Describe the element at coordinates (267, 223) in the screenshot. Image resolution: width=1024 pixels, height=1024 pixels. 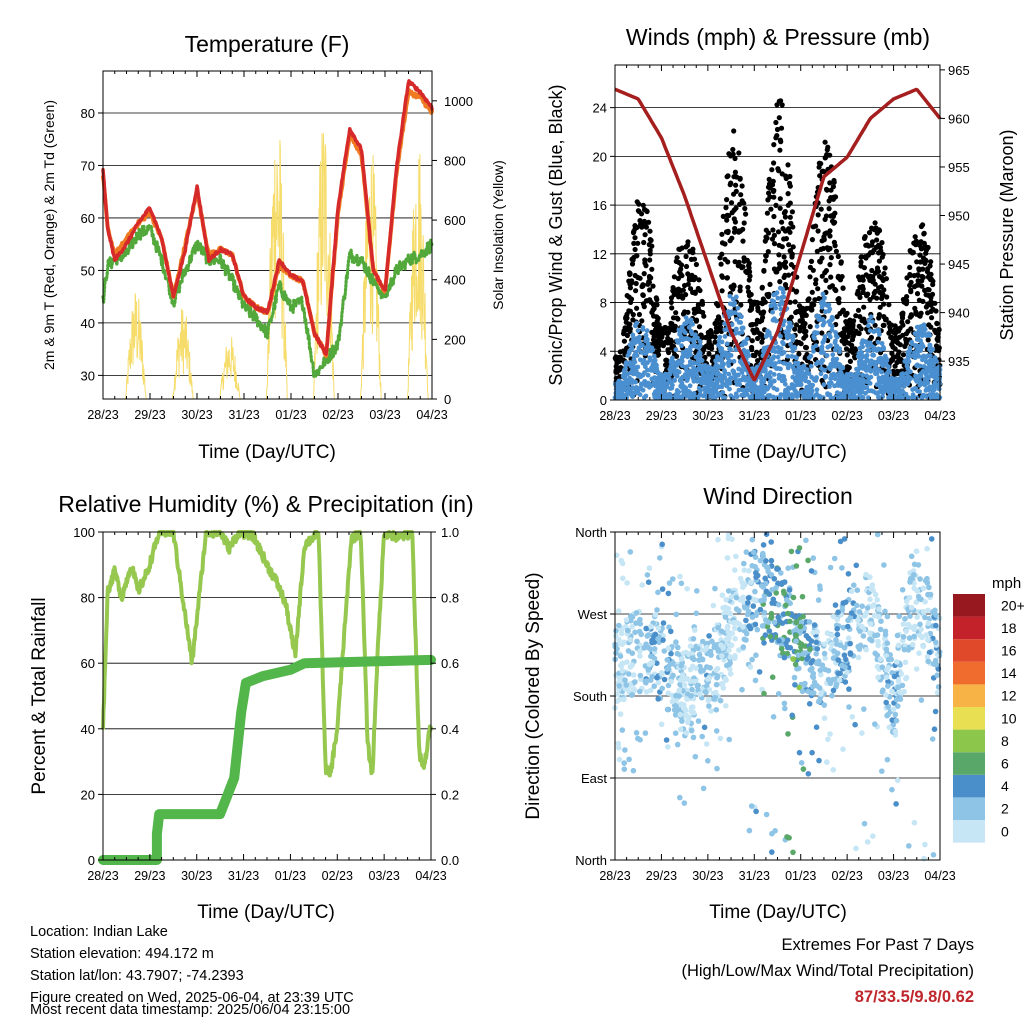
I see `series-9m-t` at that location.